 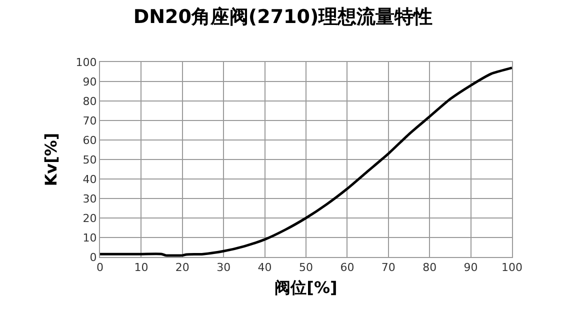 What do you see at coordinates (86, 62) in the screenshot?
I see `y-tick-label: 100` at bounding box center [86, 62].